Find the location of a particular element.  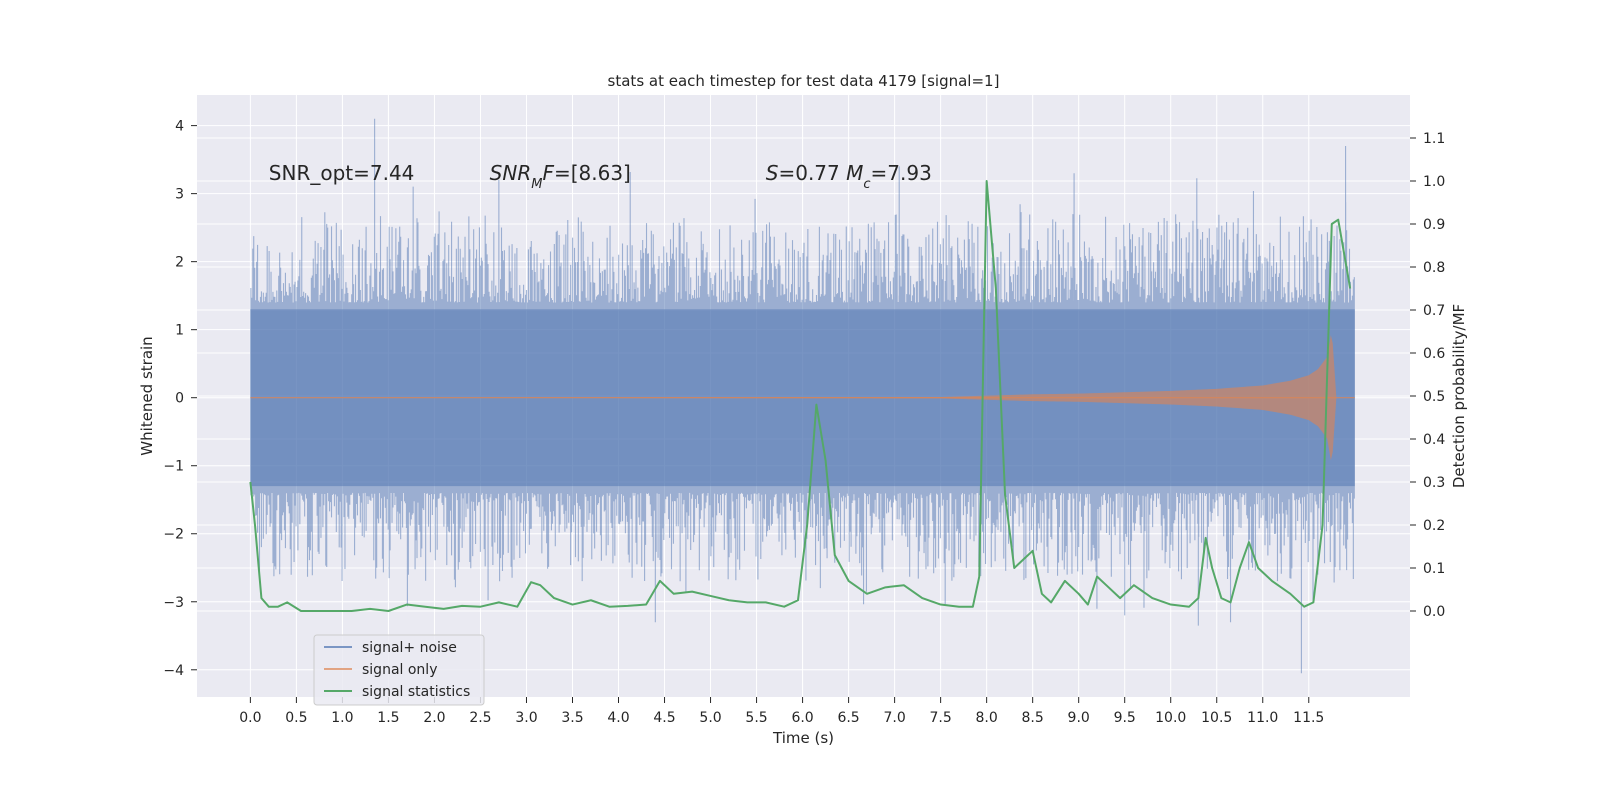

annotation-snr-mf: SNRMF=[8.63] is located at coordinates (560, 176).